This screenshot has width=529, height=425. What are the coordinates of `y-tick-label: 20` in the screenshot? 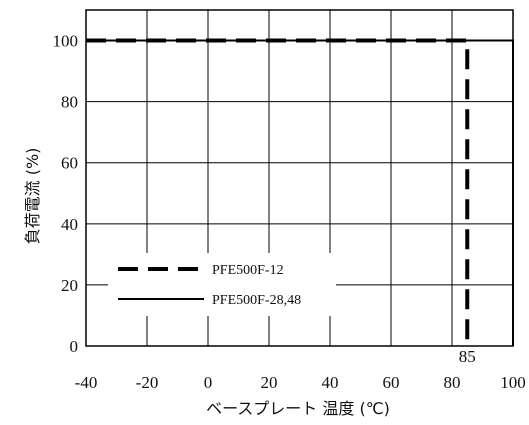 It's located at (69, 285).